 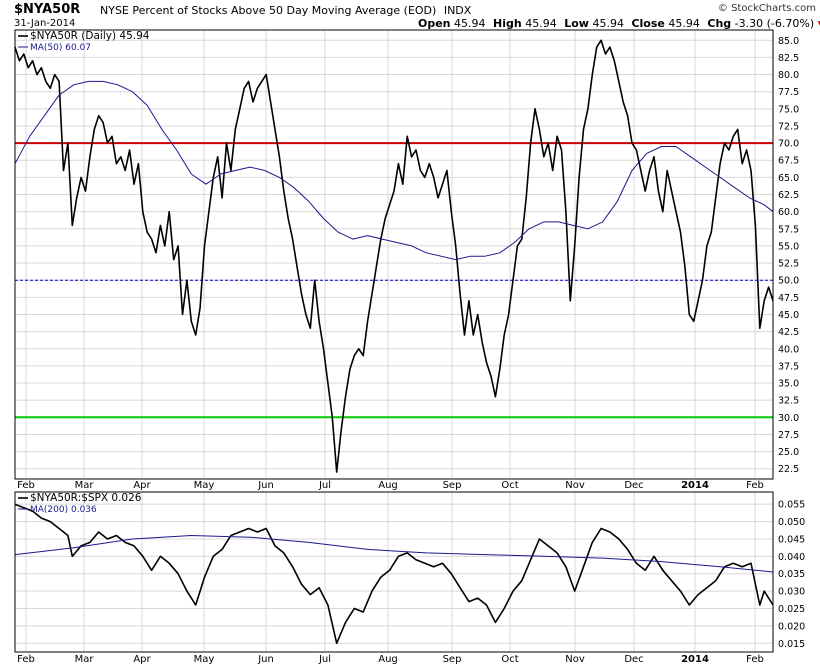 I want to click on date-label: 31-Jan-2014, so click(x=45, y=23).